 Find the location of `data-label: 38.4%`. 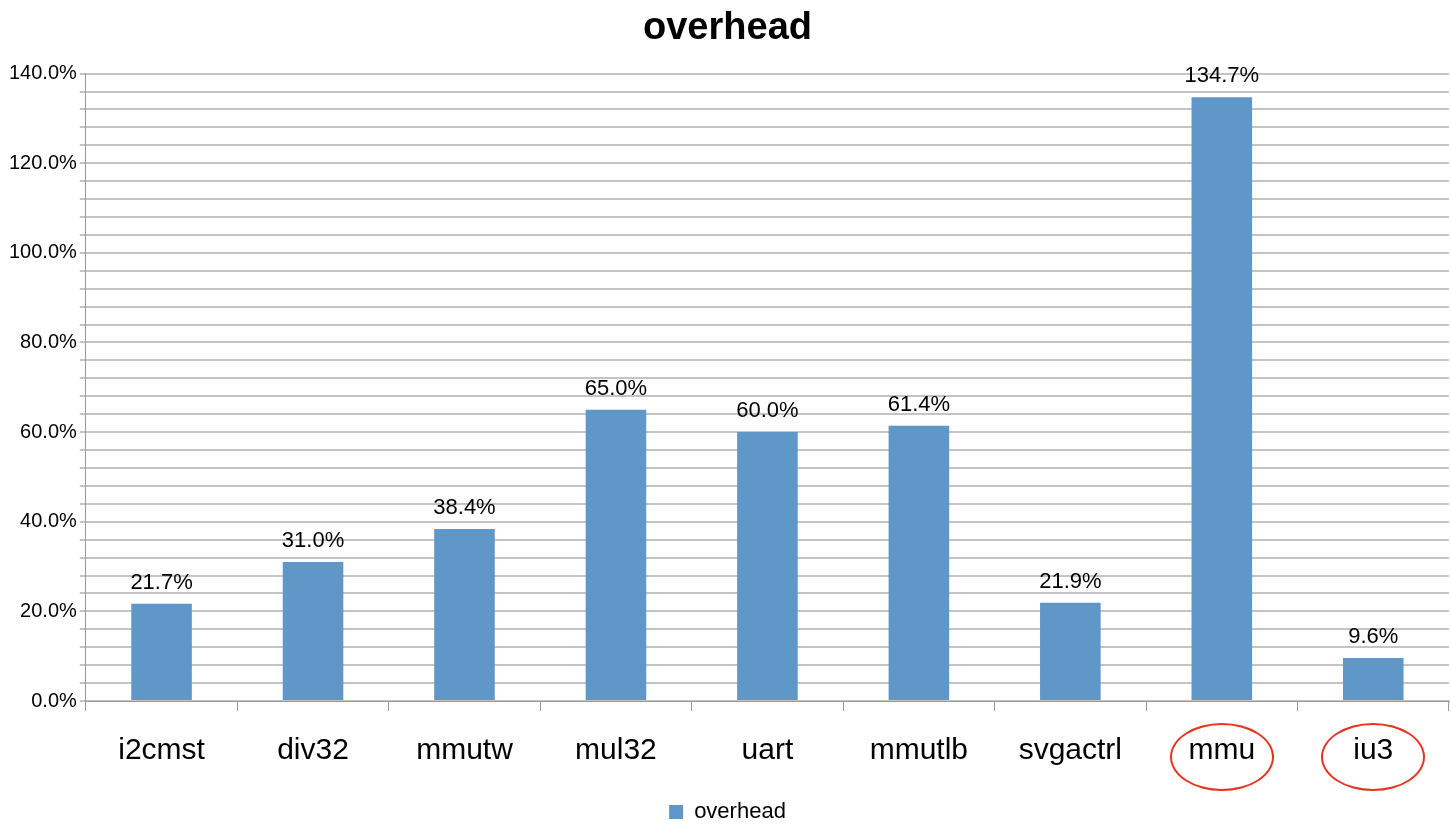

data-label: 38.4% is located at coordinates (464, 506).